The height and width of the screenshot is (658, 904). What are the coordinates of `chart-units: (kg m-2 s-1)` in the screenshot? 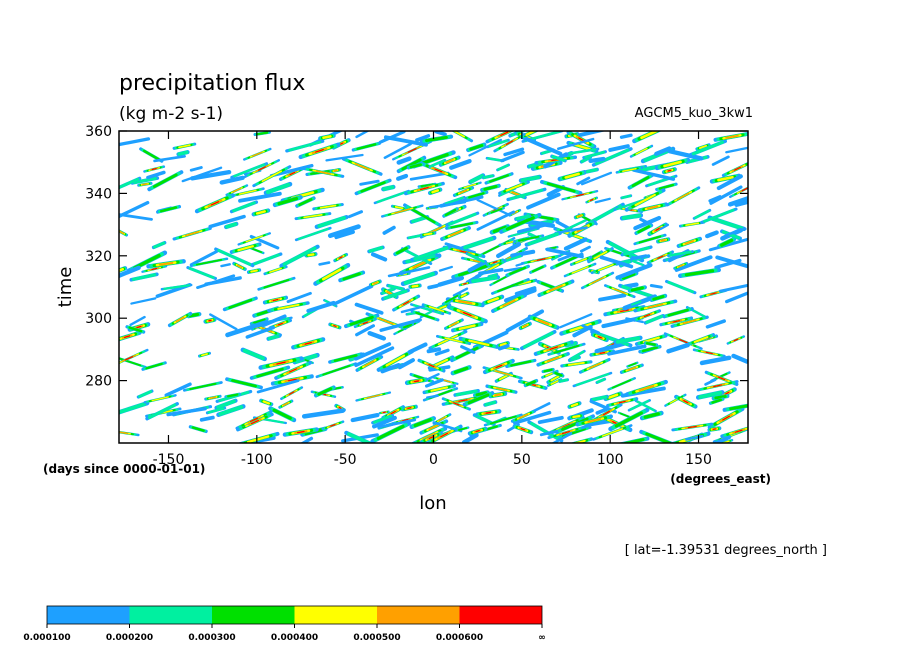 It's located at (171, 114).